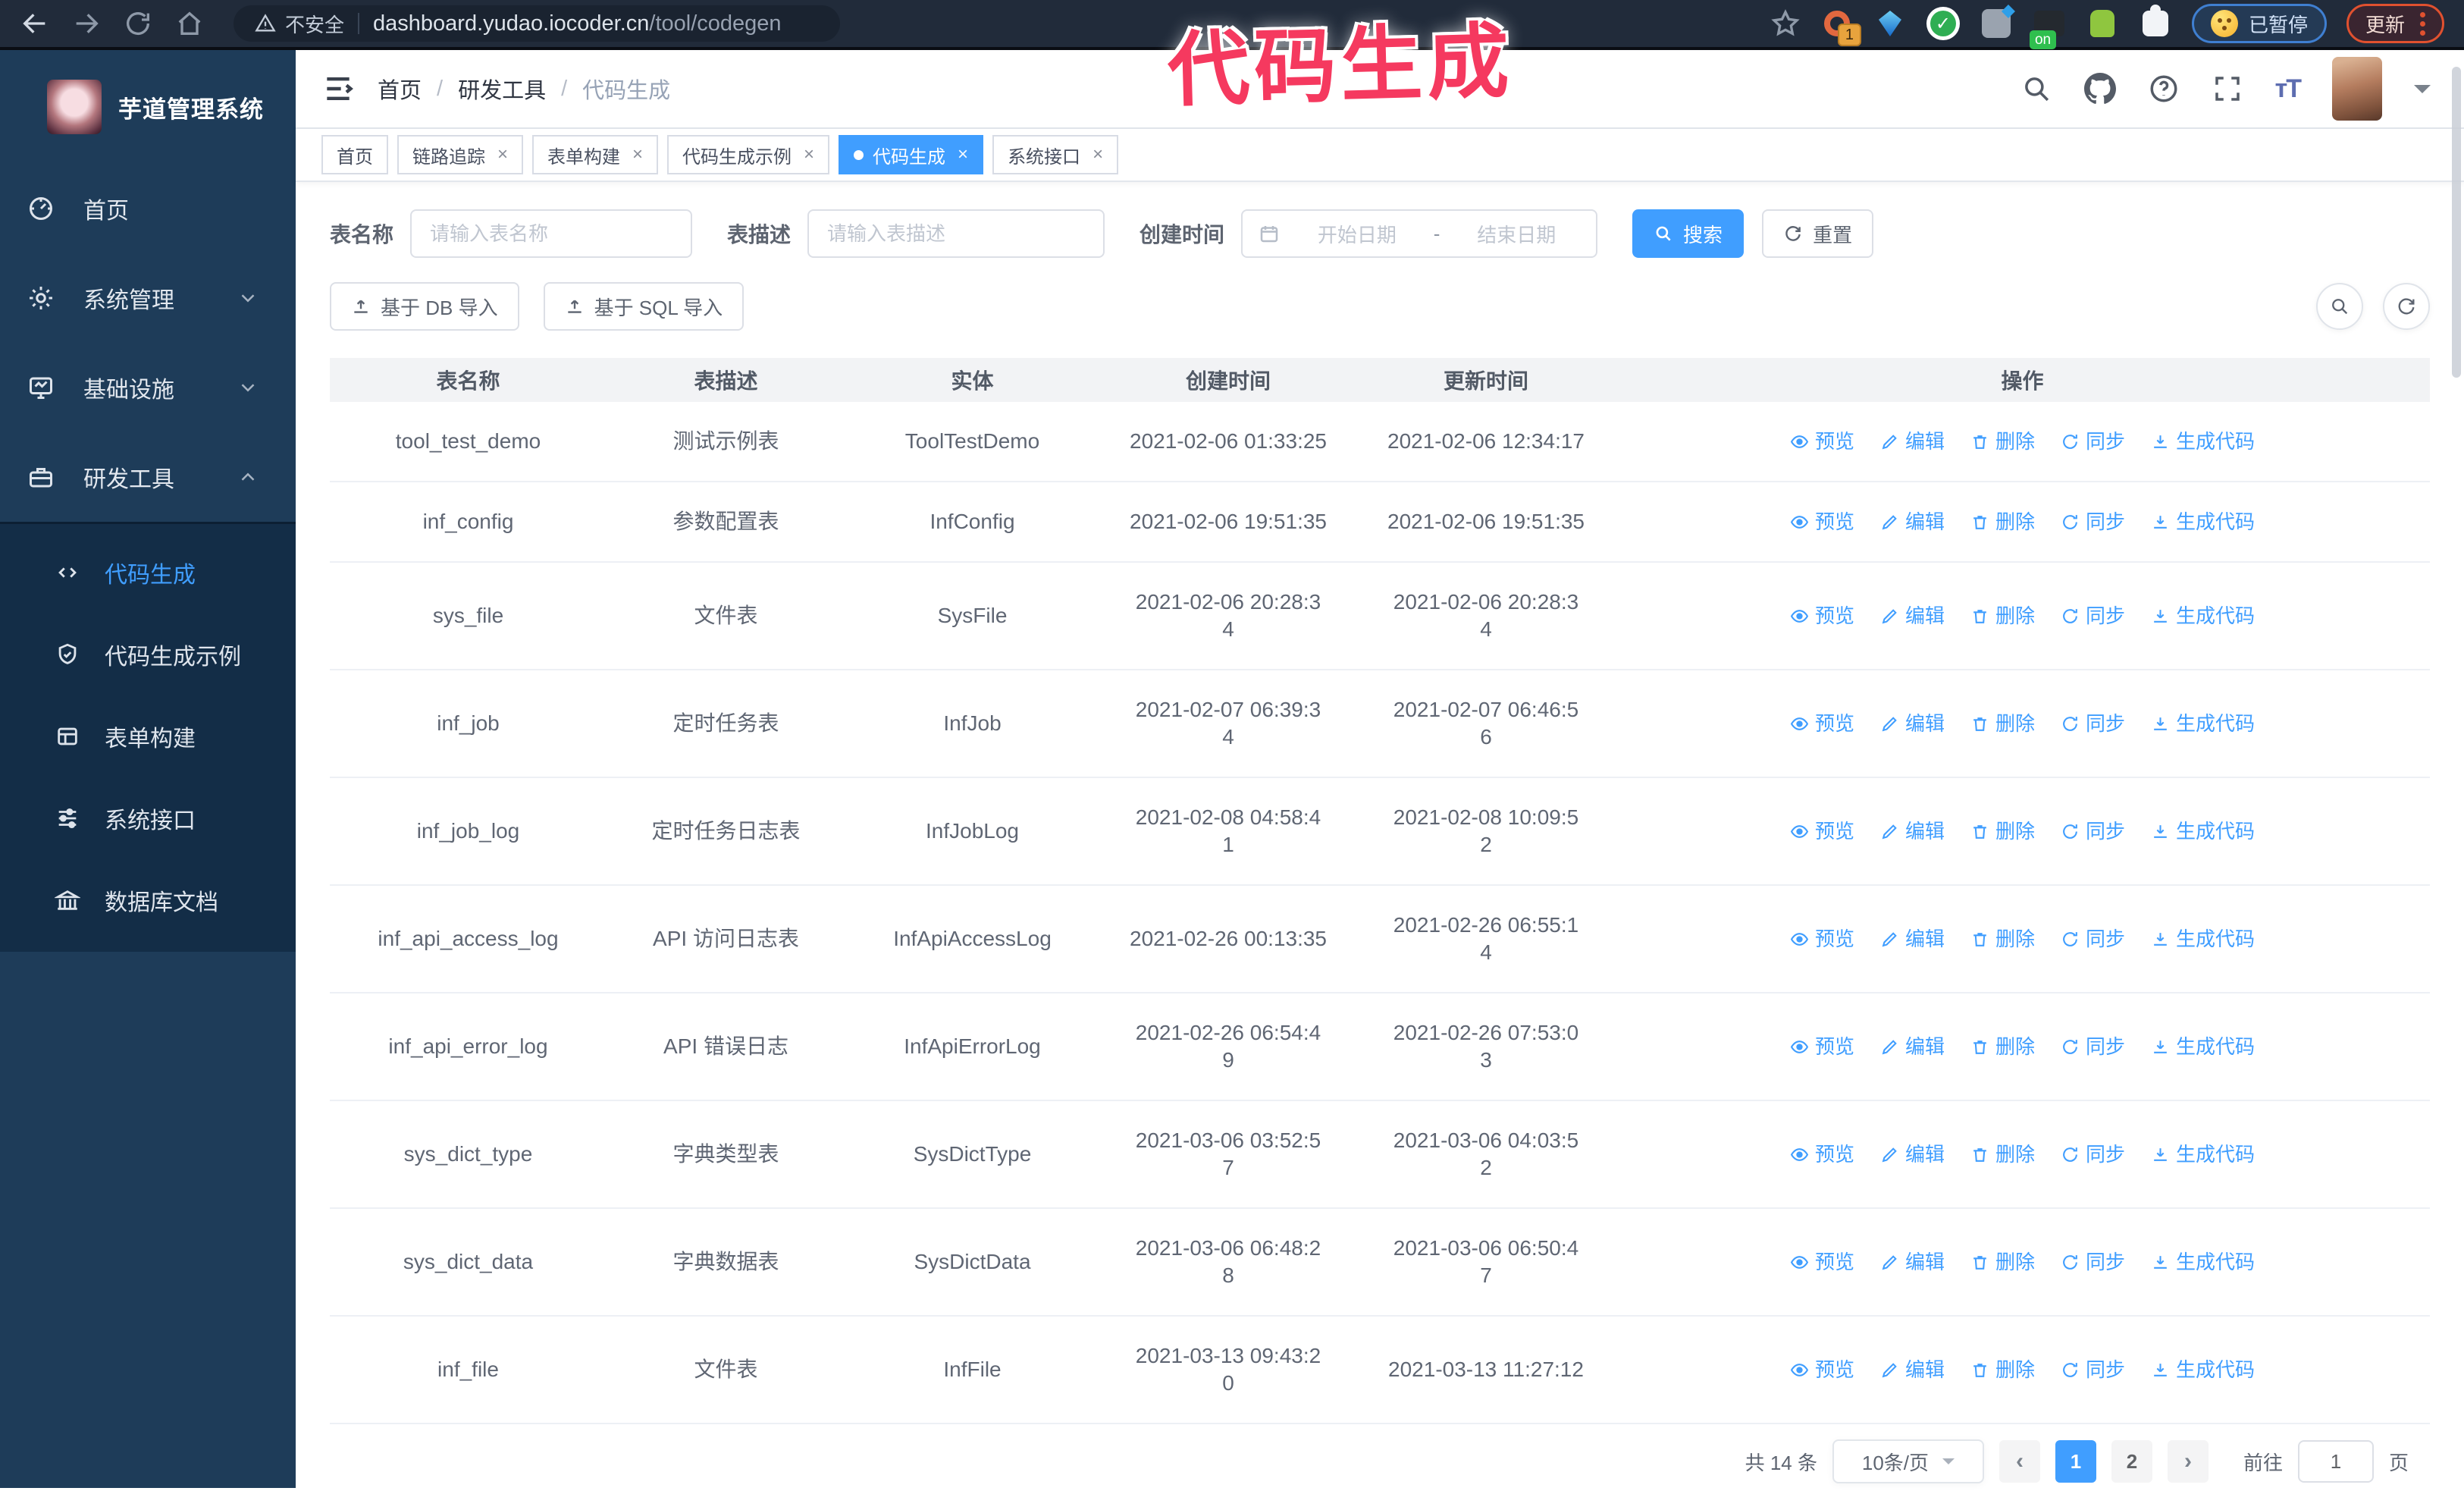  What do you see at coordinates (912, 154) in the screenshot?
I see `tab-codegen: 代码生成 ×` at bounding box center [912, 154].